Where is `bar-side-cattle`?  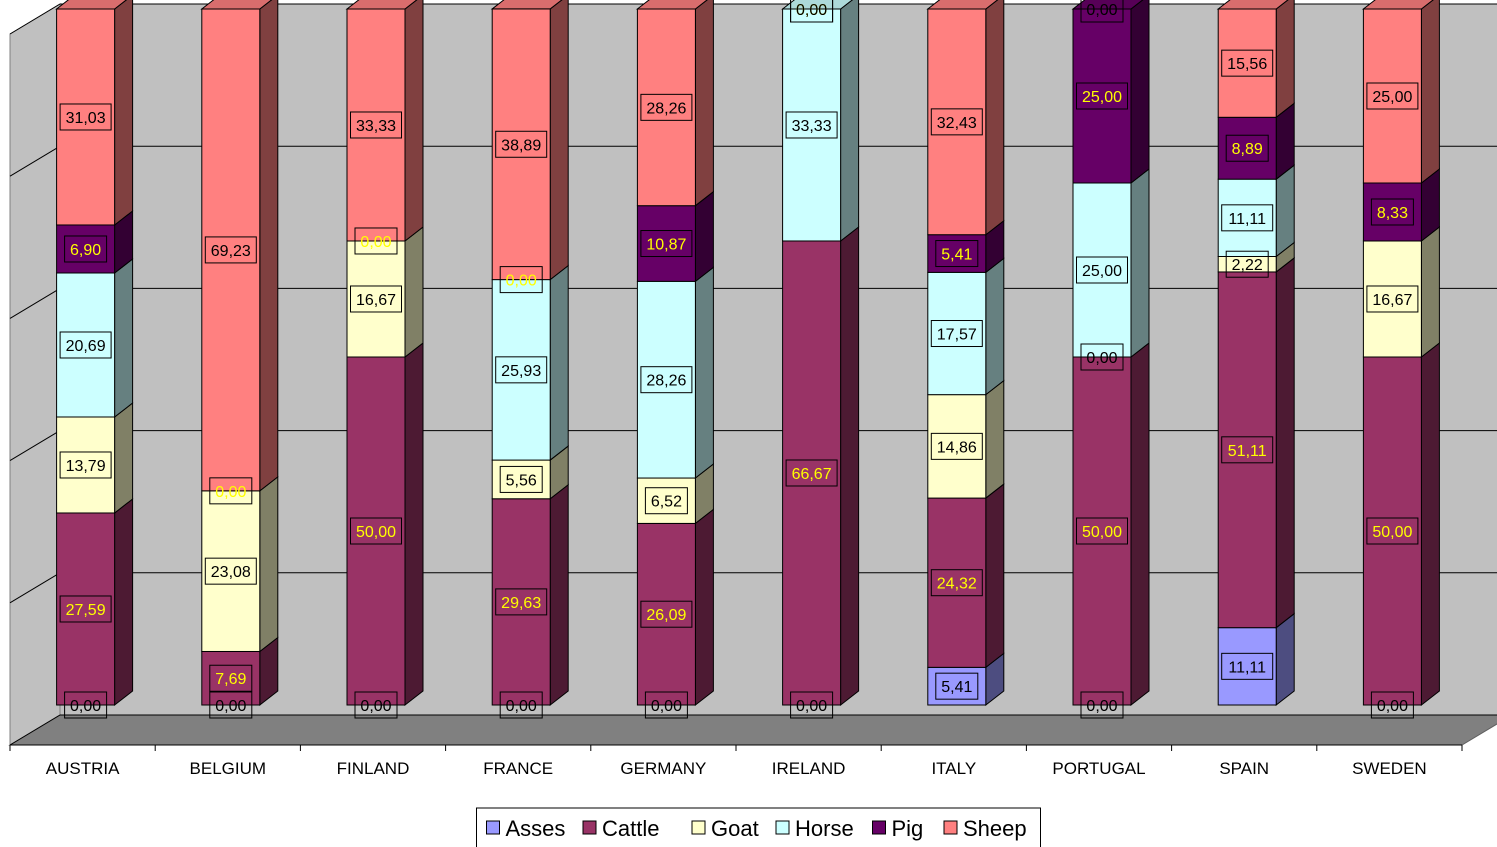
bar-side-cattle is located at coordinates (1285, 442).